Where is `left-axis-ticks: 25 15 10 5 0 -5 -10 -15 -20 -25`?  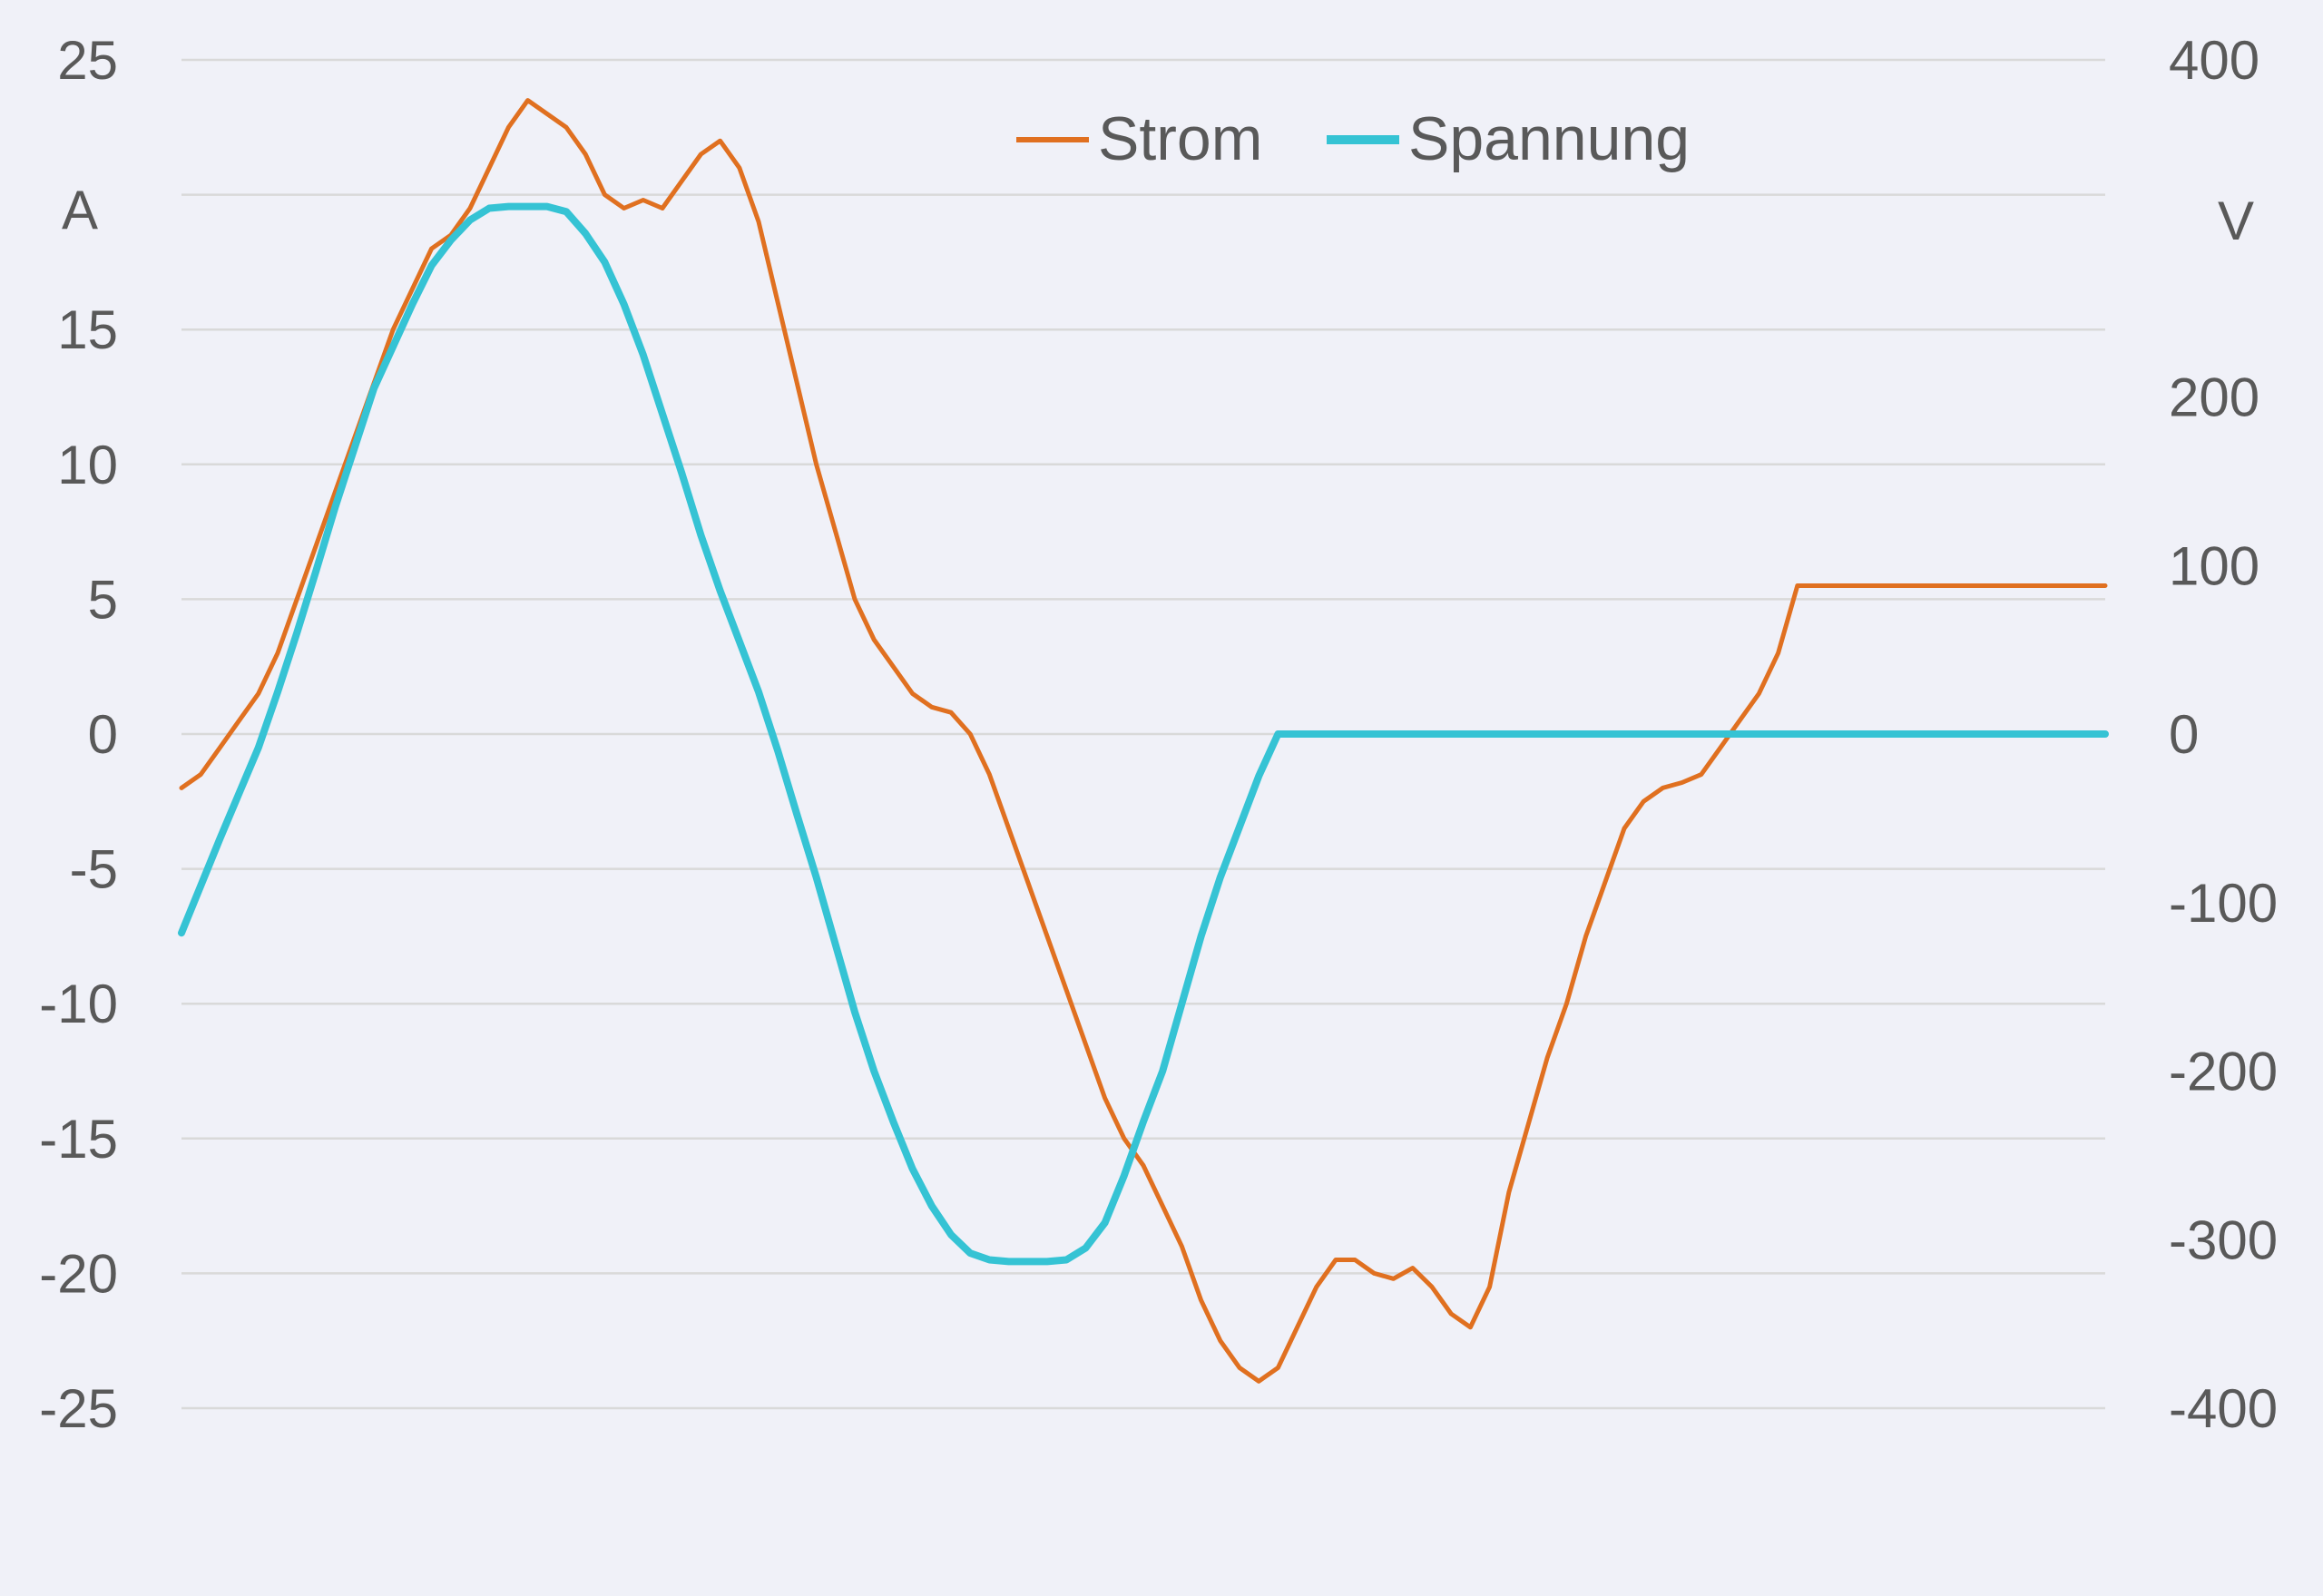
left-axis-ticks: 25 15 10 5 0 -5 -10 -15 -20 -25 is located at coordinates (78, 734).